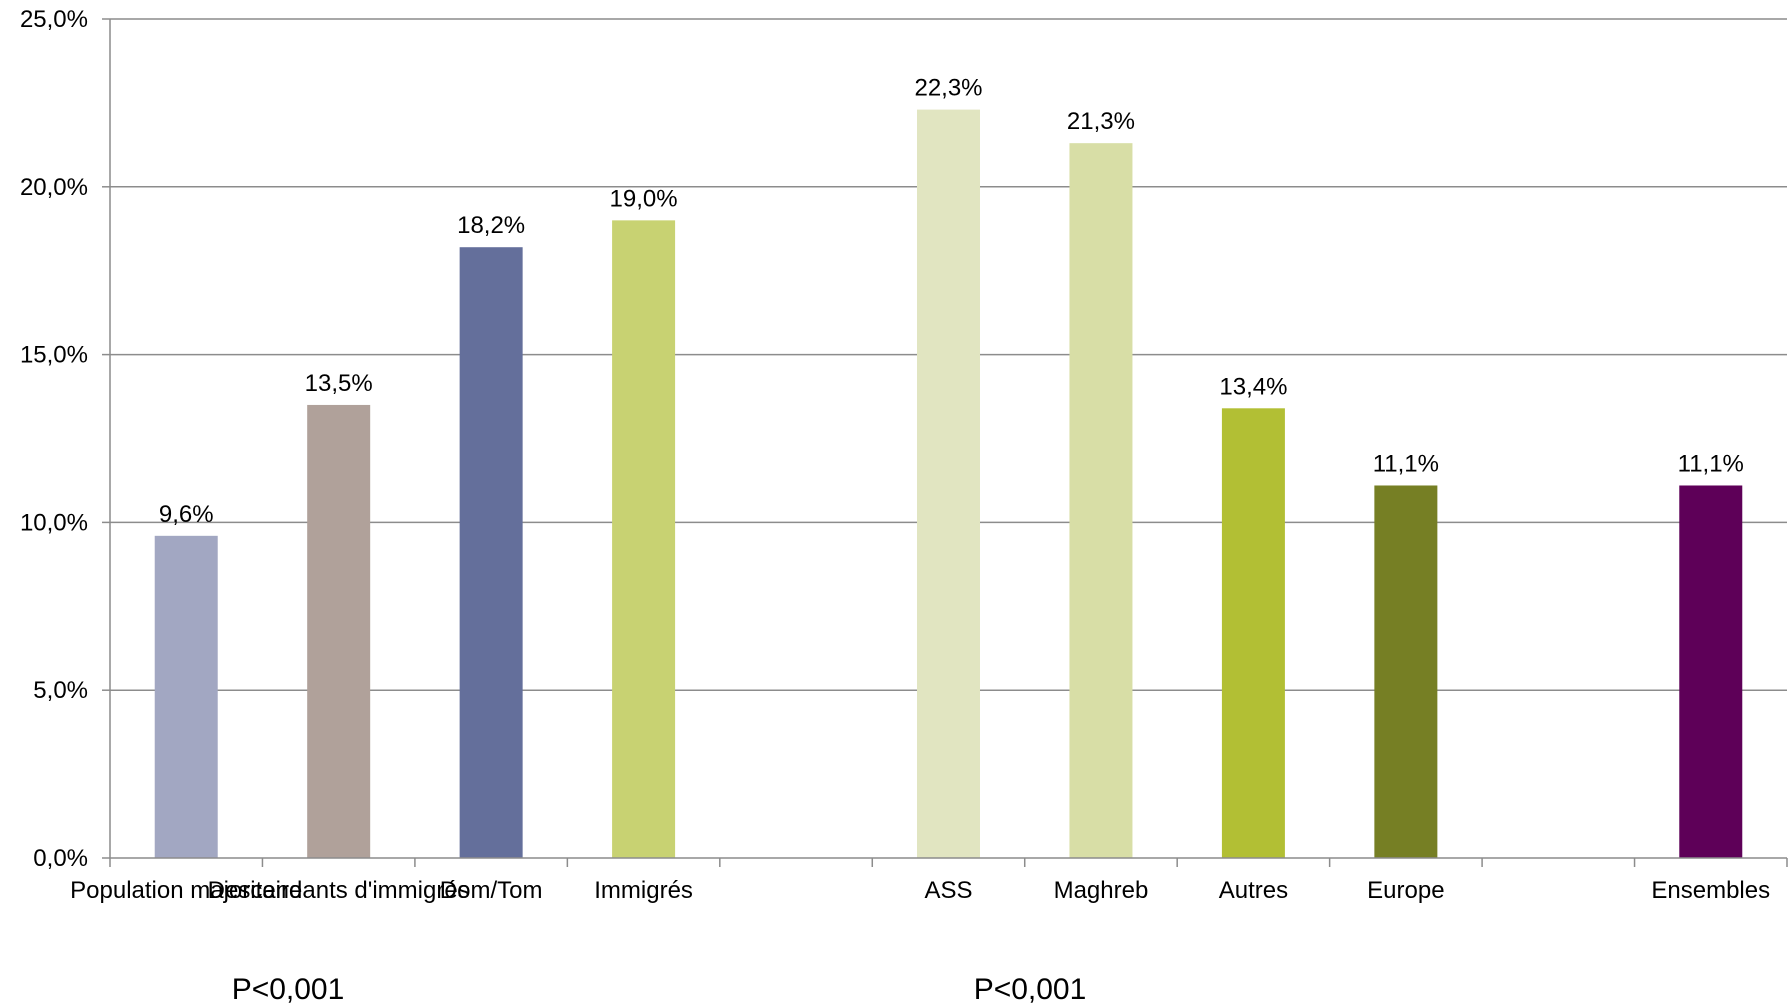 This screenshot has height=1006, width=1792. I want to click on y-tick-label: 15,0%, so click(54, 355).